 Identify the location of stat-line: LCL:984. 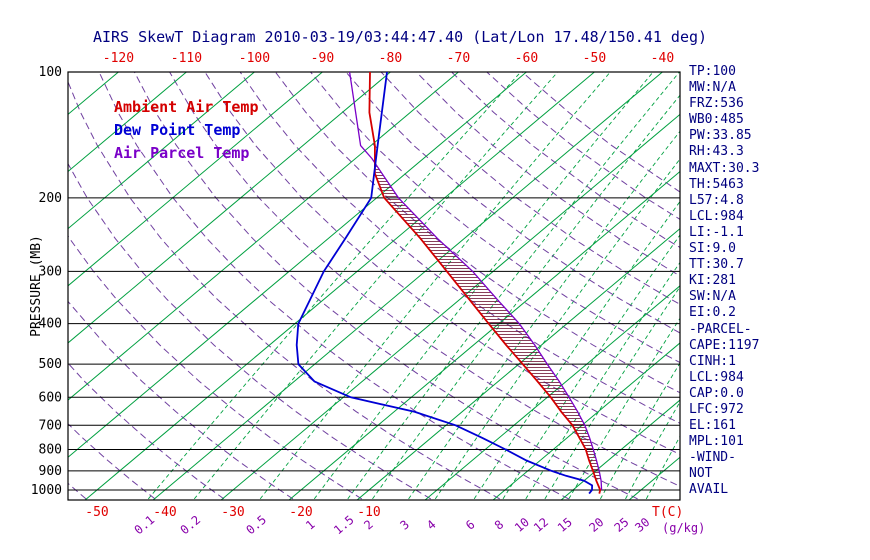
(716, 377).